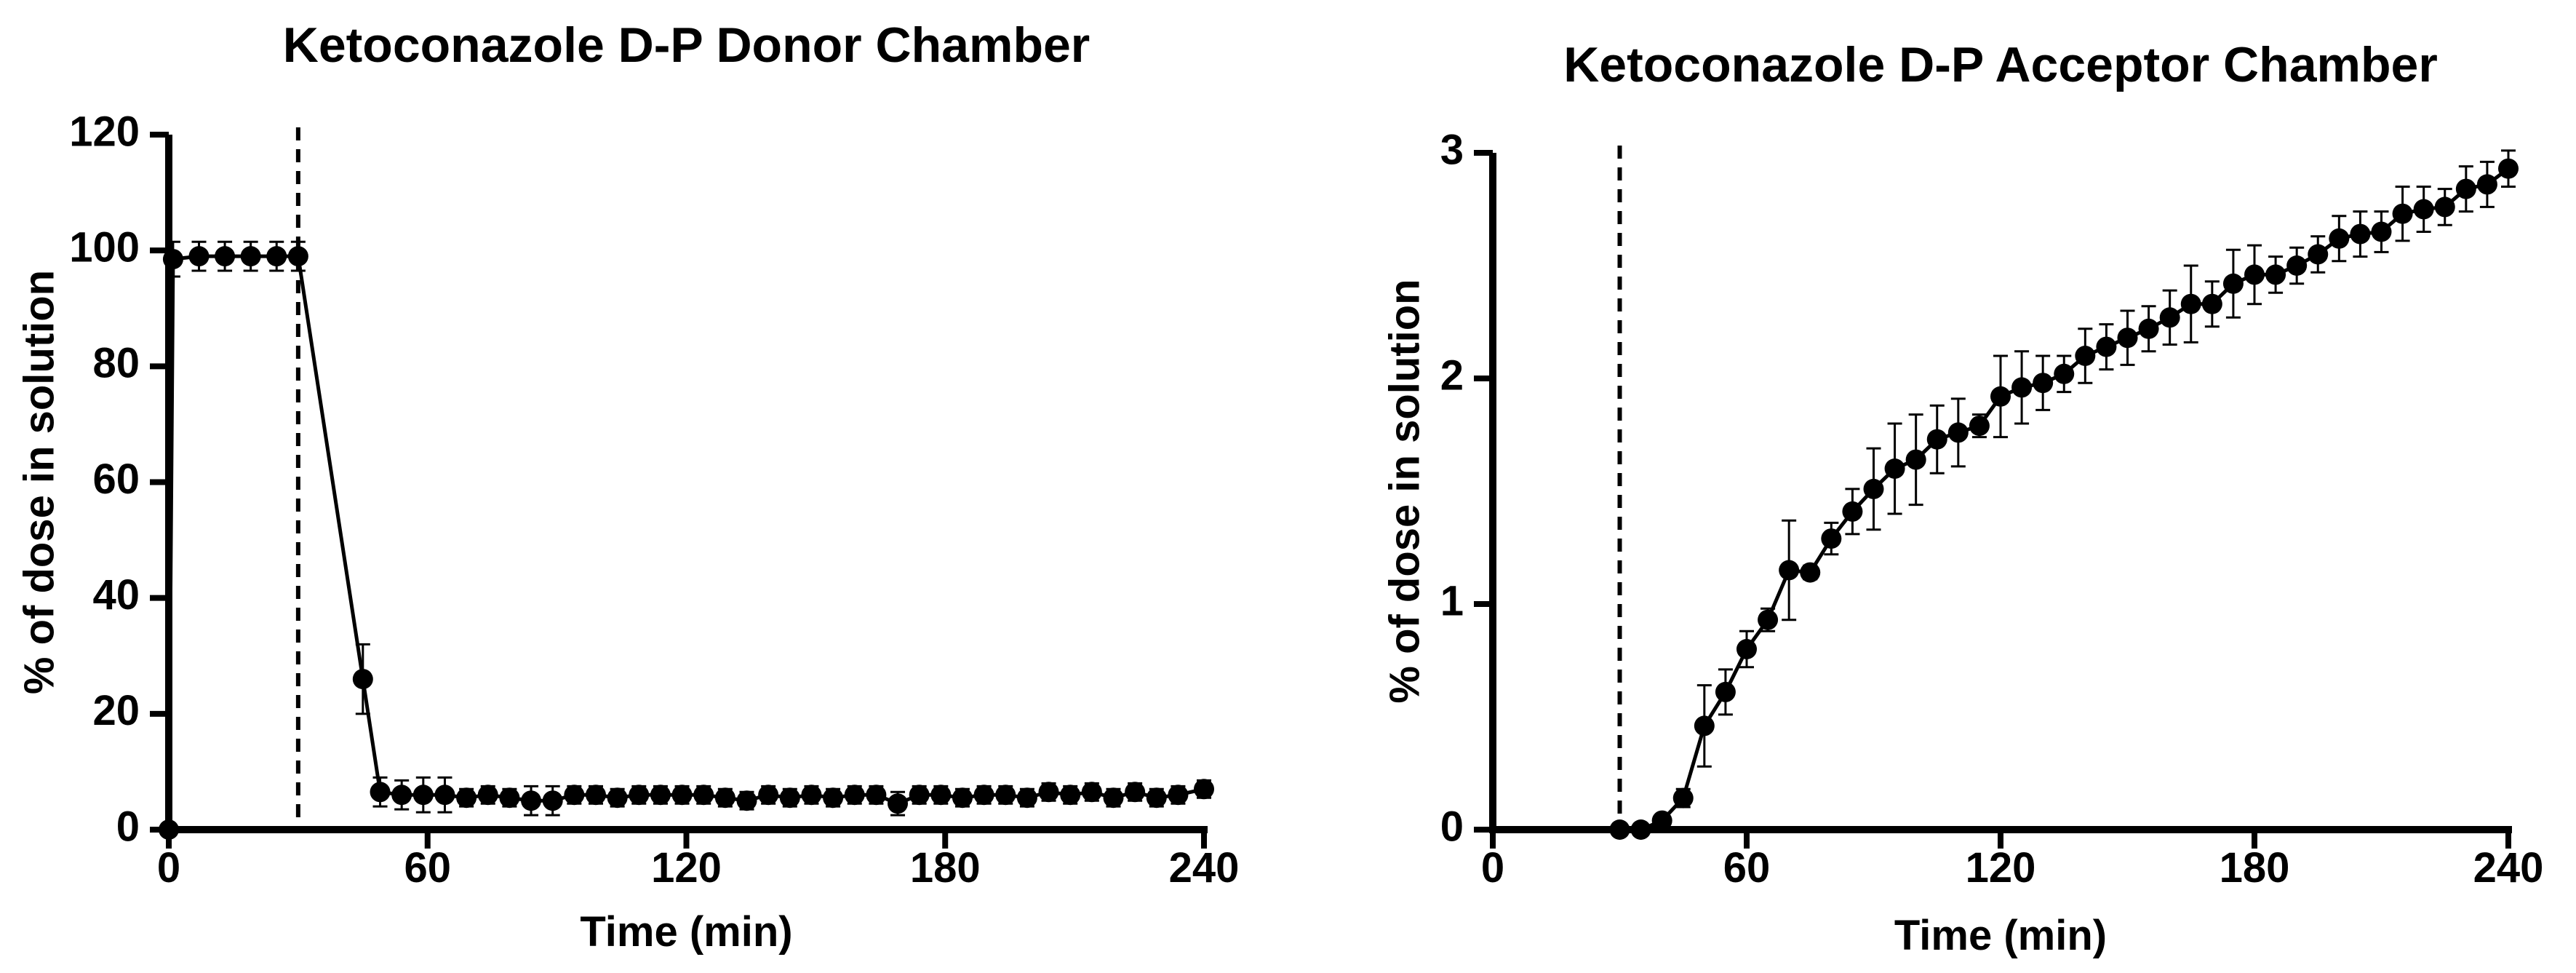  Describe the element at coordinates (1452, 375) in the screenshot. I see `y-tick-label: 2` at that location.